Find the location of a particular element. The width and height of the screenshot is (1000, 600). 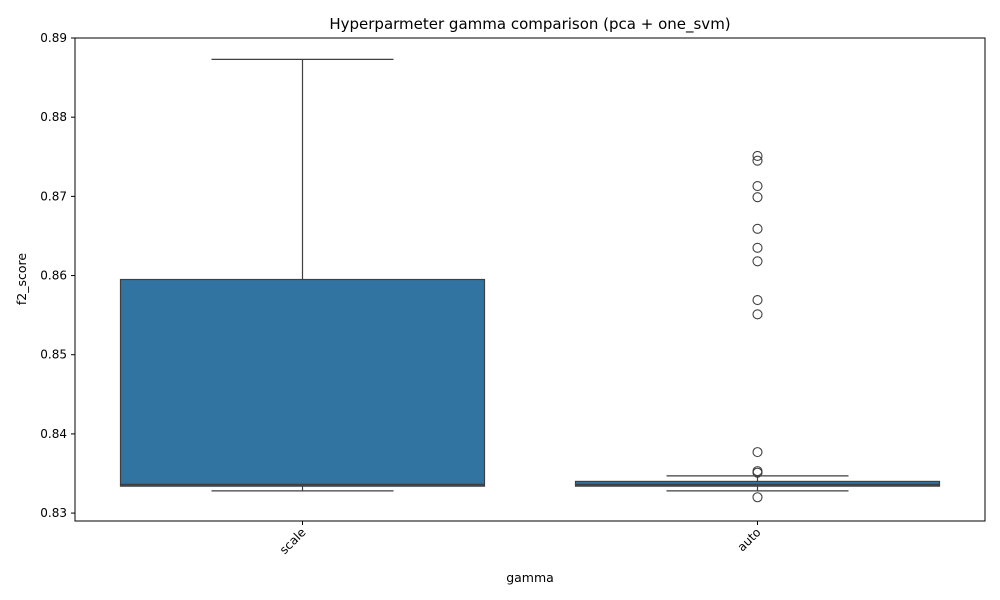

y-tick-label-6: 0.89 is located at coordinates (53, 38).